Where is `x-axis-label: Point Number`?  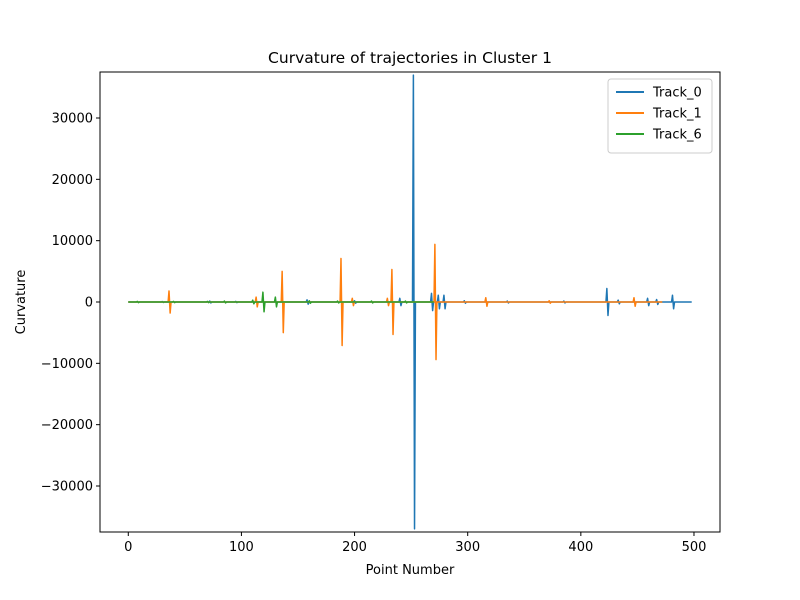 x-axis-label: Point Number is located at coordinates (410, 570).